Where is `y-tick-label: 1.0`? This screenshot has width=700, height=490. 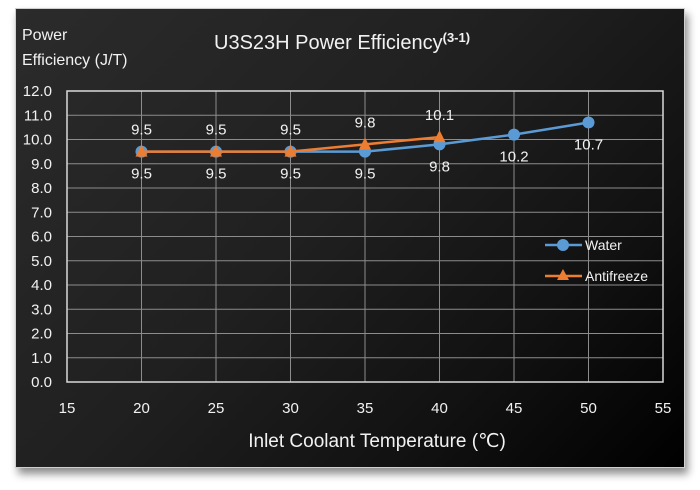
y-tick-label: 1.0 is located at coordinates (41, 358).